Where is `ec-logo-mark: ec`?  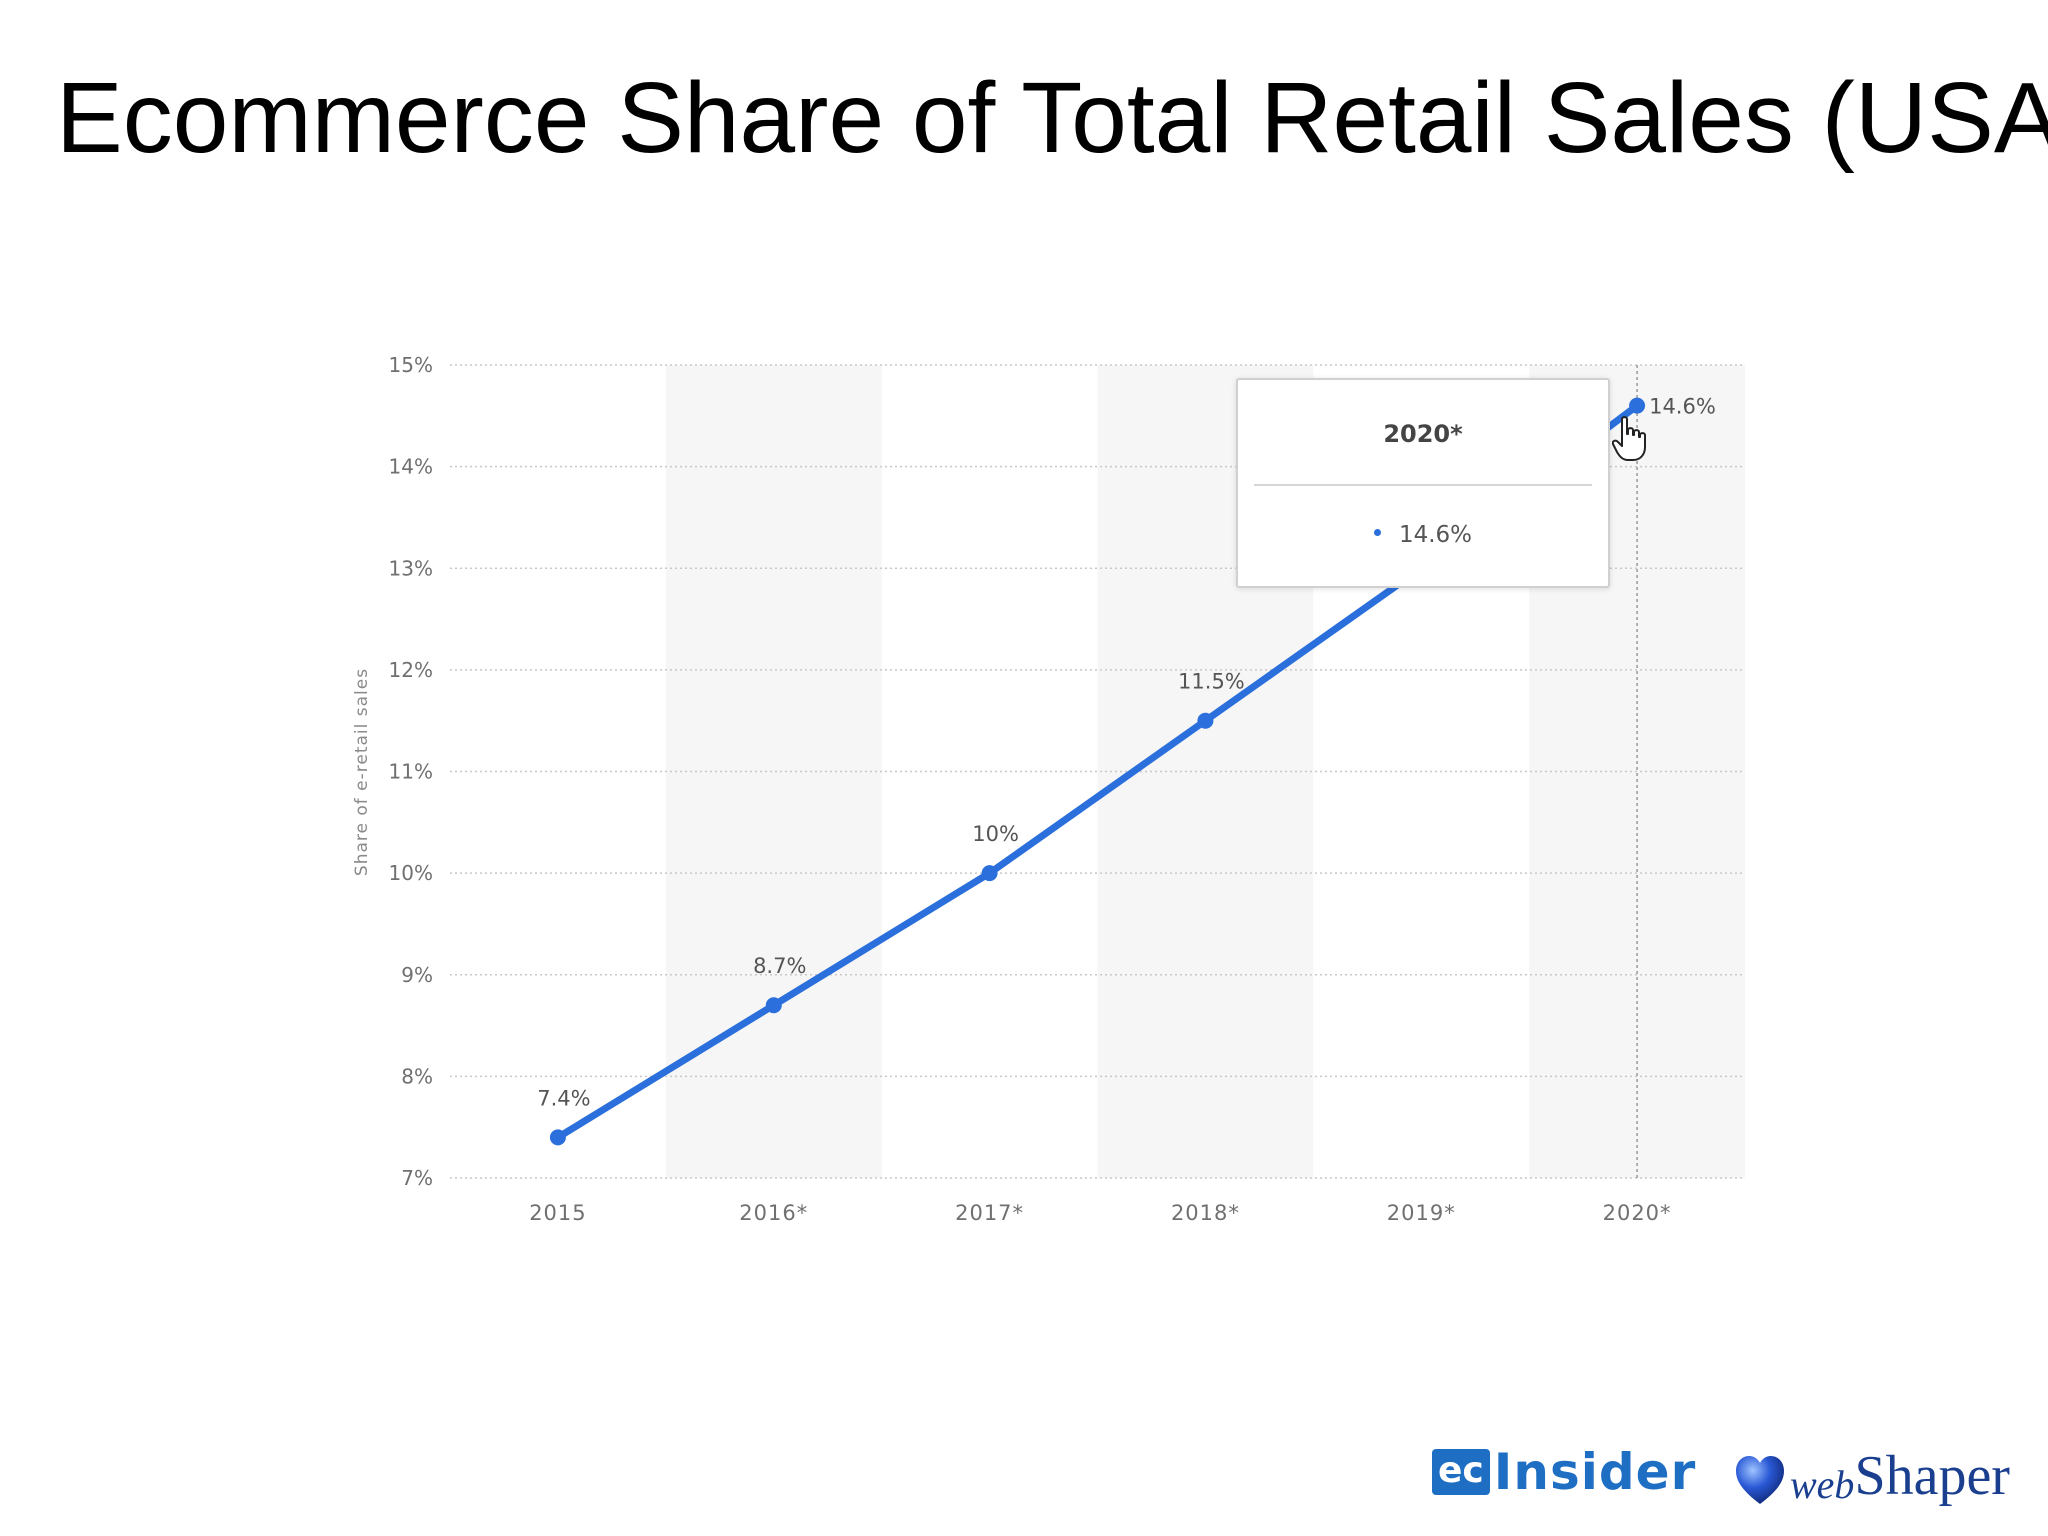 ec-logo-mark: ec is located at coordinates (1461, 1472).